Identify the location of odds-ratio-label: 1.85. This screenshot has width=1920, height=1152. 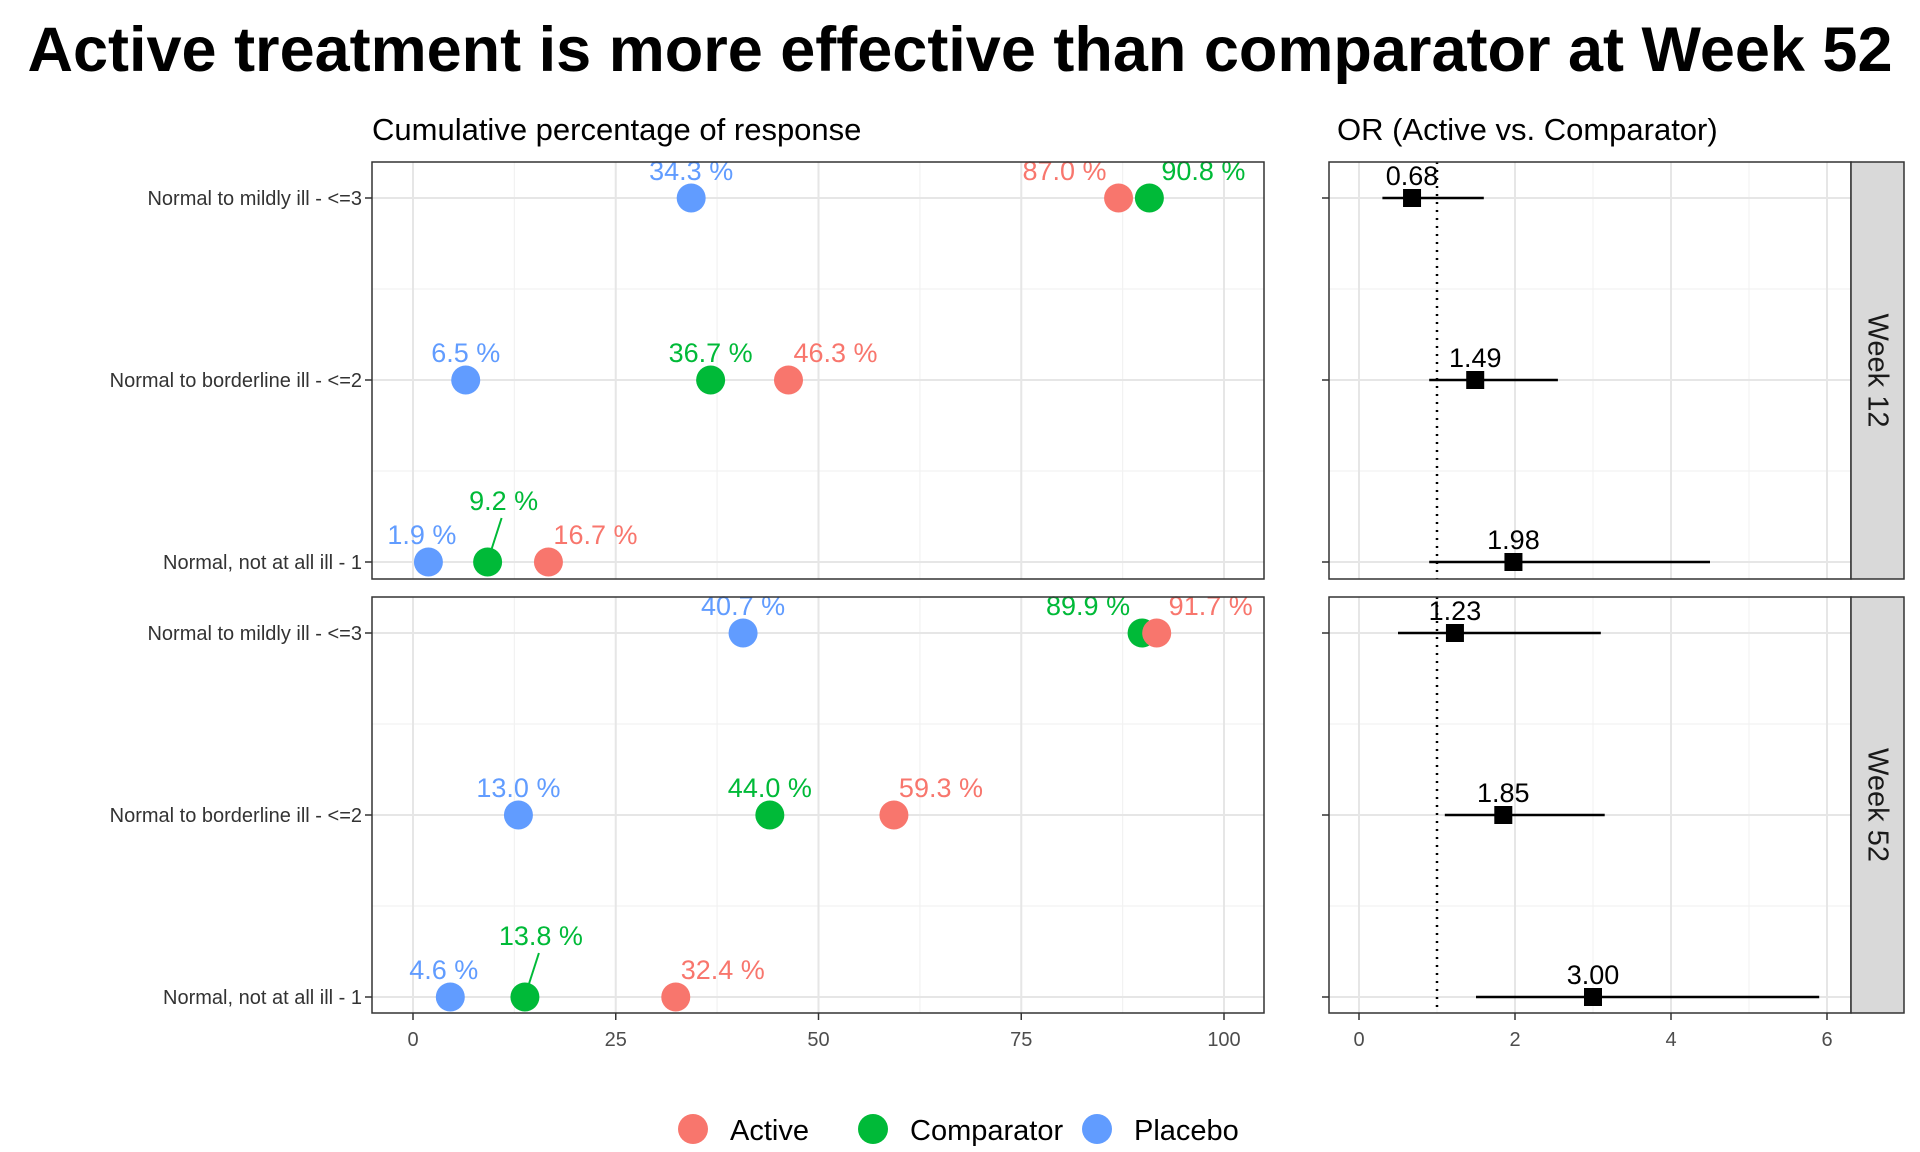
(1503, 793).